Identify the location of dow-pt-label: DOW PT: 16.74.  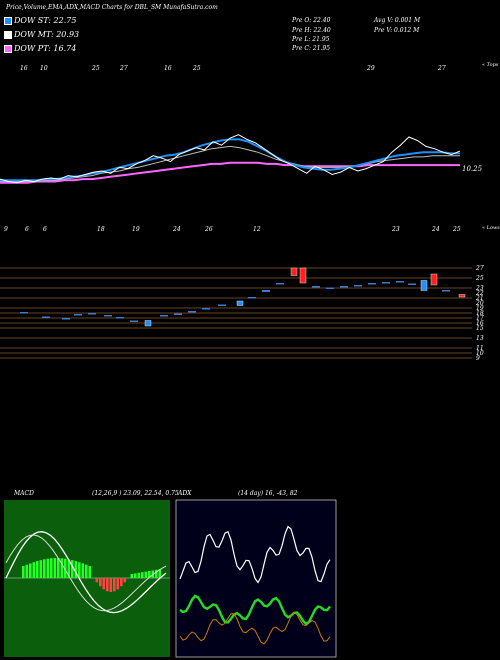
(45, 48).